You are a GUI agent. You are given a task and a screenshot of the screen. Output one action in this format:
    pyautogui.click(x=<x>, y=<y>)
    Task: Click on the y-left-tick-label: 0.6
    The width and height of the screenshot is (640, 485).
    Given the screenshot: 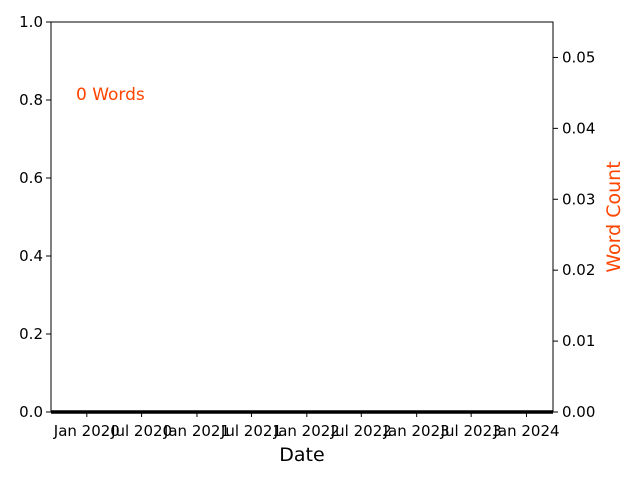 What is the action you would take?
    pyautogui.click(x=31, y=178)
    